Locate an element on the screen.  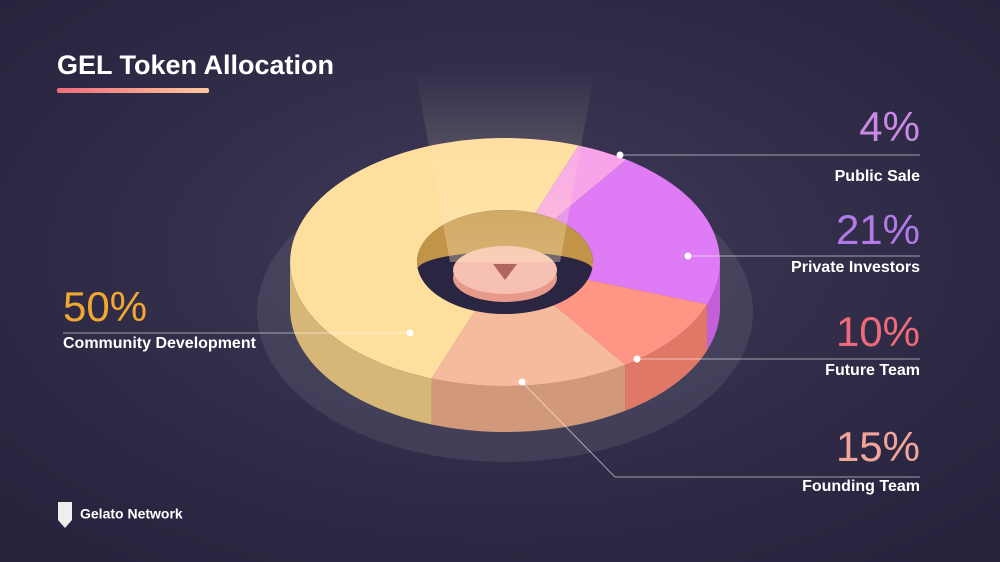
category-label: Private Investors is located at coordinates (855, 267).